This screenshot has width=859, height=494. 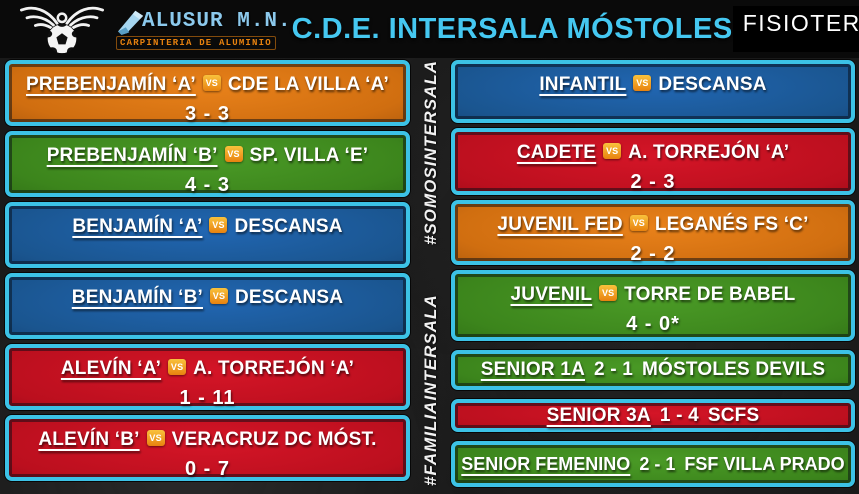 What do you see at coordinates (132, 155) in the screenshot?
I see `home-team: PREBENJAMÍN ‘B’` at bounding box center [132, 155].